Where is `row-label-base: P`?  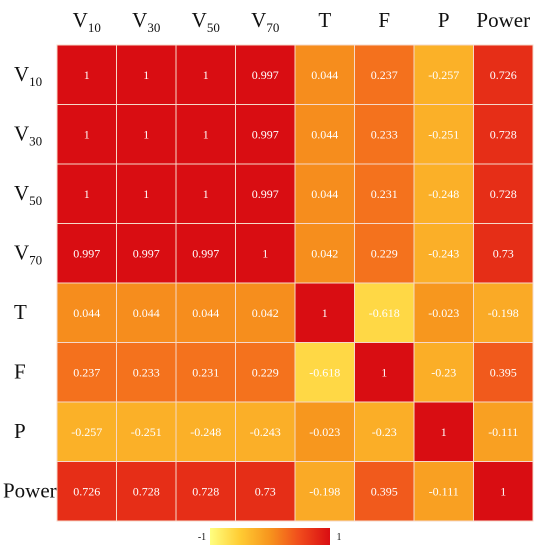
row-label-base: P is located at coordinates (20, 431).